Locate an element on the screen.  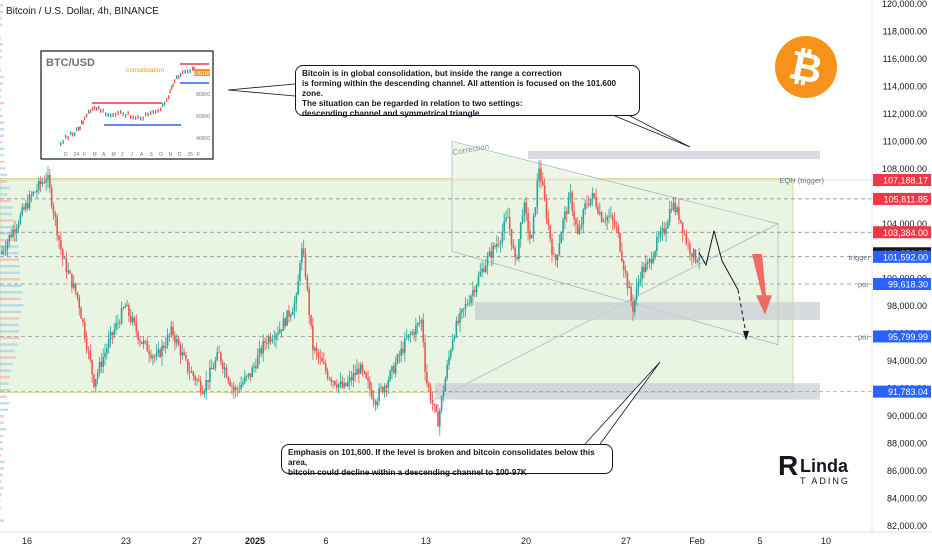
inset-label: consolidation is located at coordinates (145, 70).